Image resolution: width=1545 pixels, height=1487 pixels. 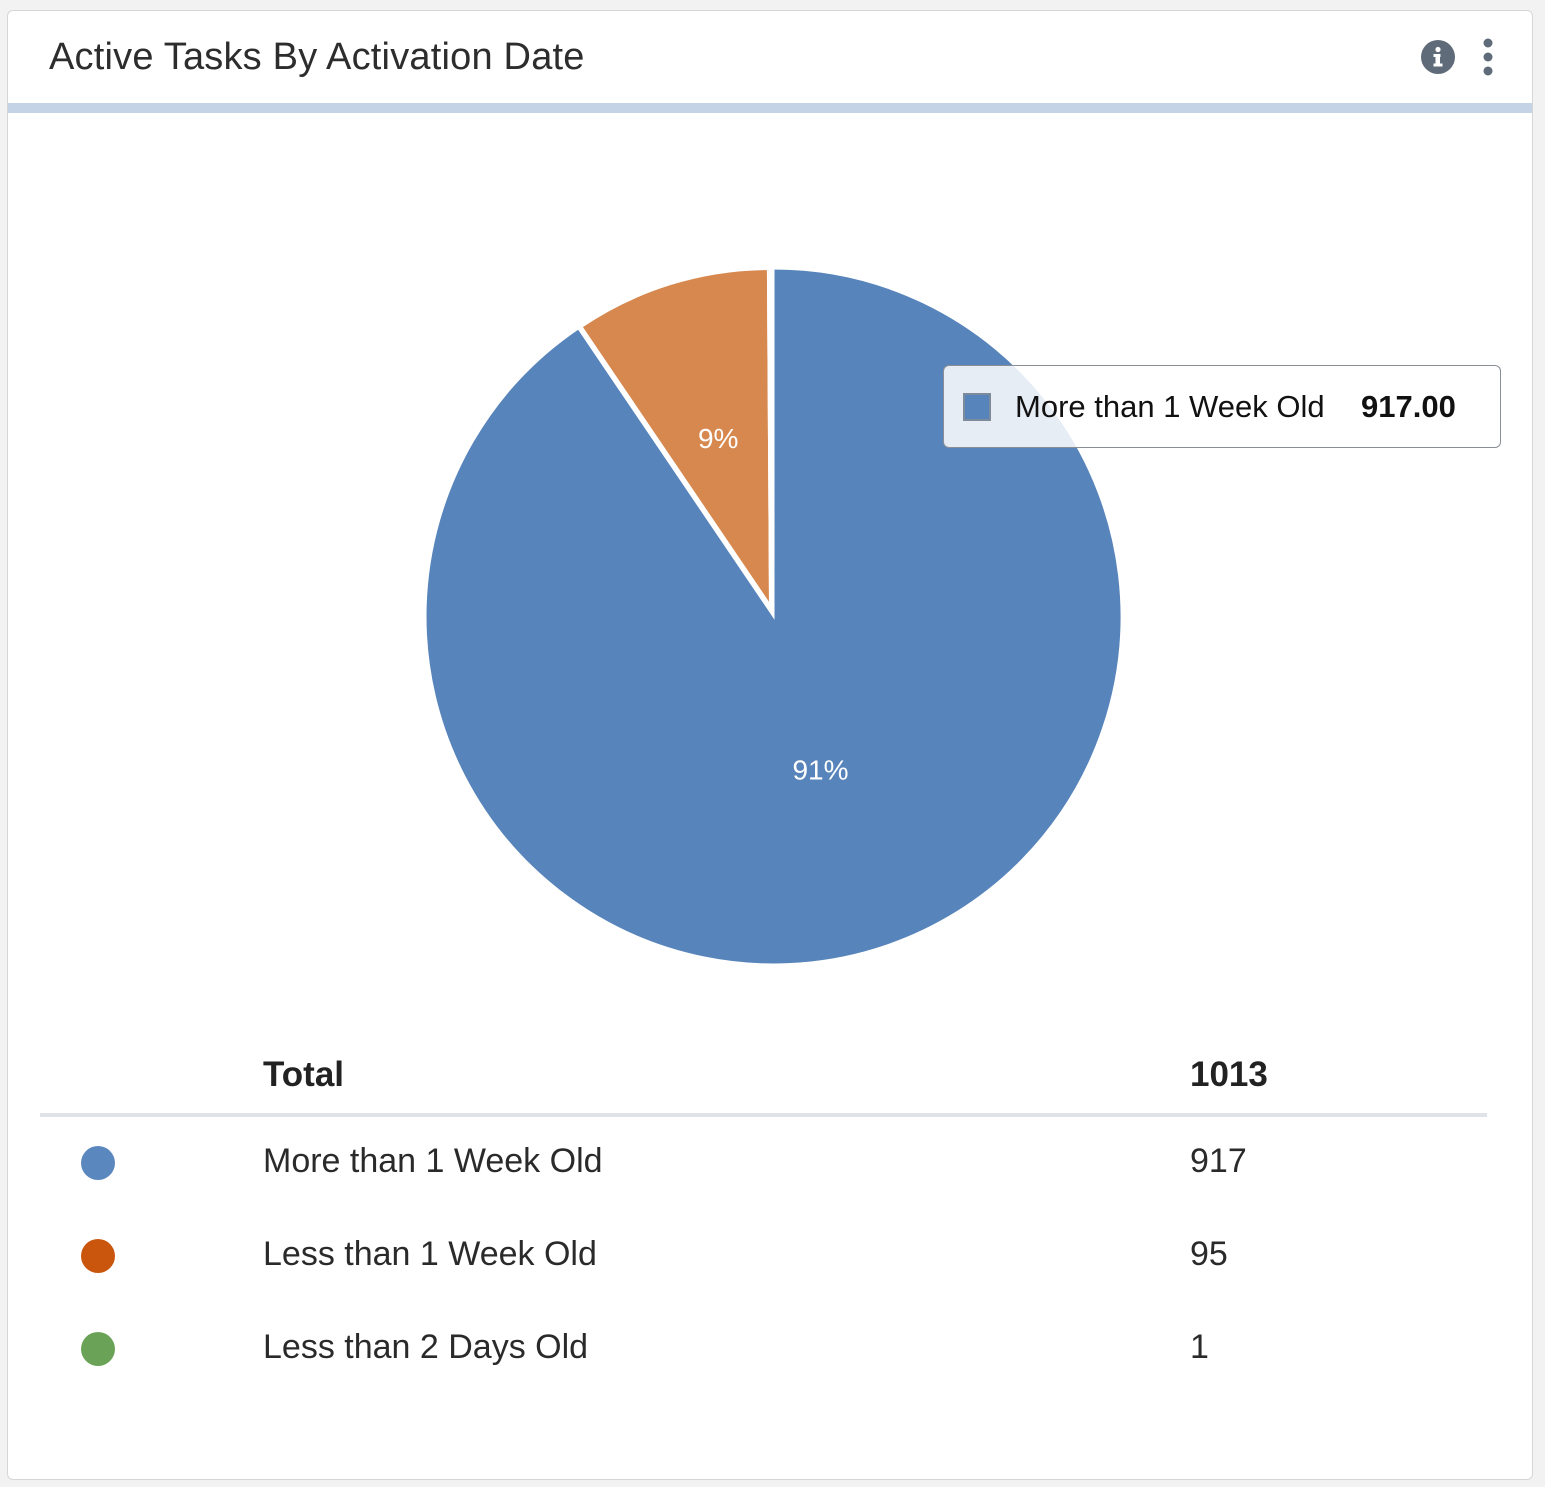 What do you see at coordinates (426, 1347) in the screenshot?
I see `legend-label: Less than 2 Days Old` at bounding box center [426, 1347].